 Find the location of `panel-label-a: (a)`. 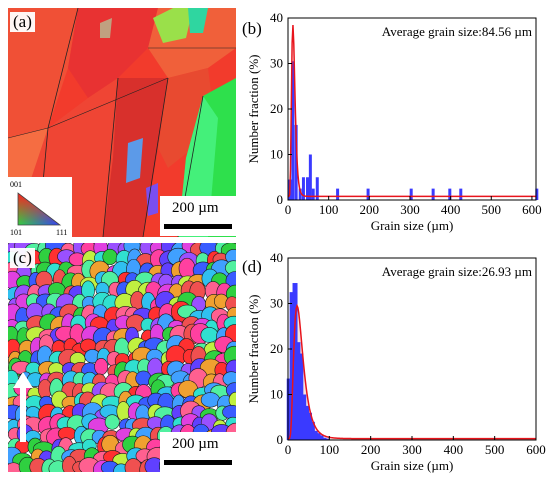

panel-label-a: (a) is located at coordinates (22, 22).